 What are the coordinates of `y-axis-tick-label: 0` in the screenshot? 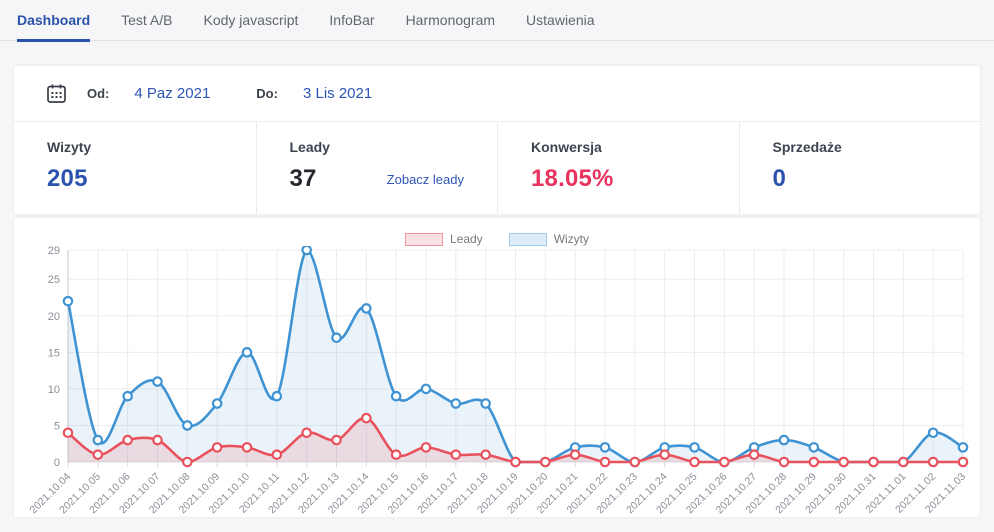 It's located at (57, 463).